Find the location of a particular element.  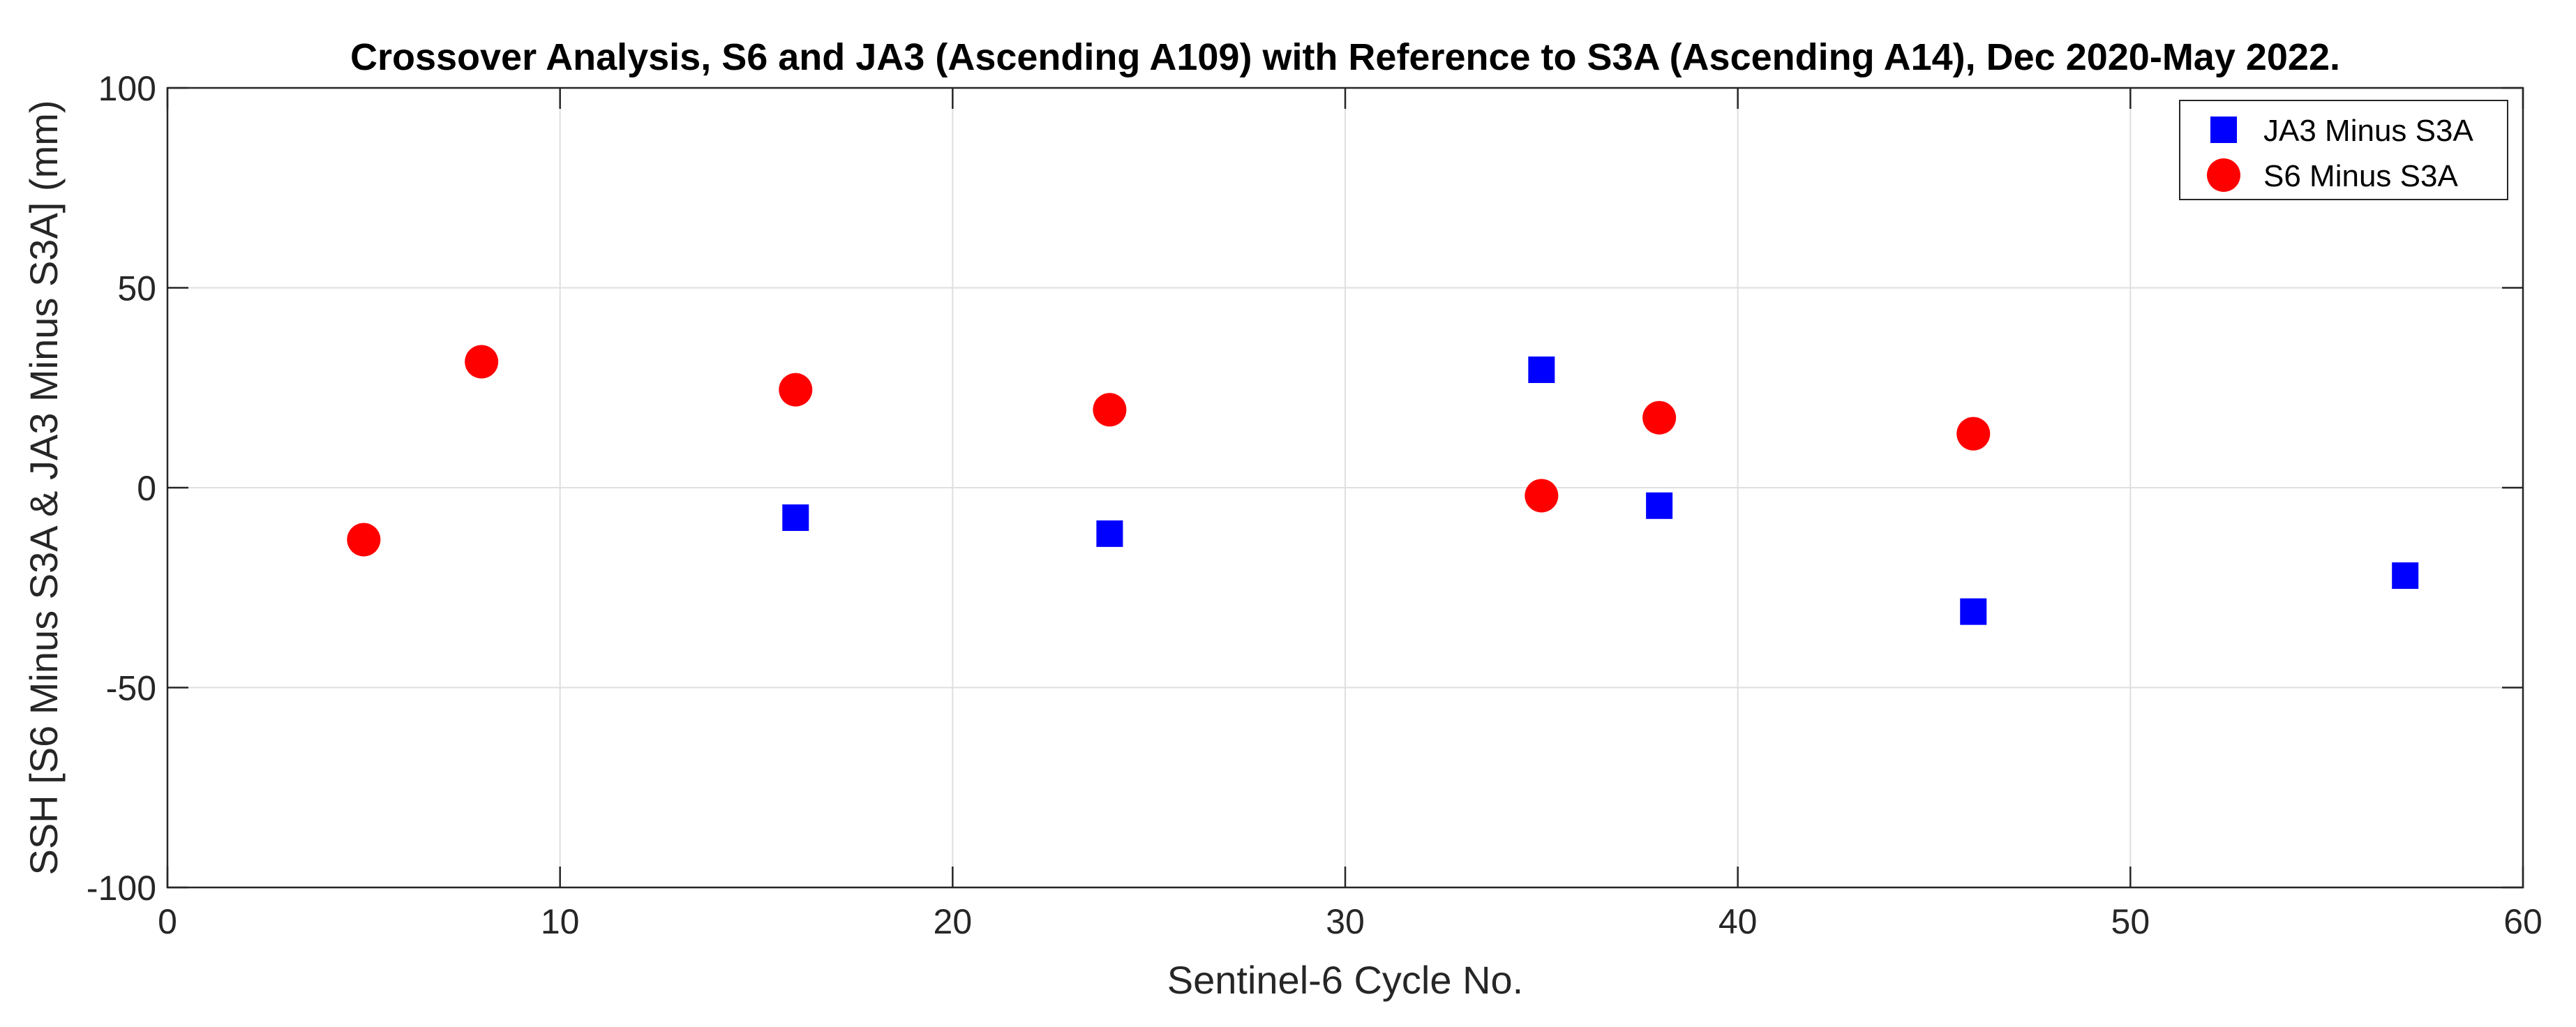

x-tick-label: 0 is located at coordinates (167, 921).